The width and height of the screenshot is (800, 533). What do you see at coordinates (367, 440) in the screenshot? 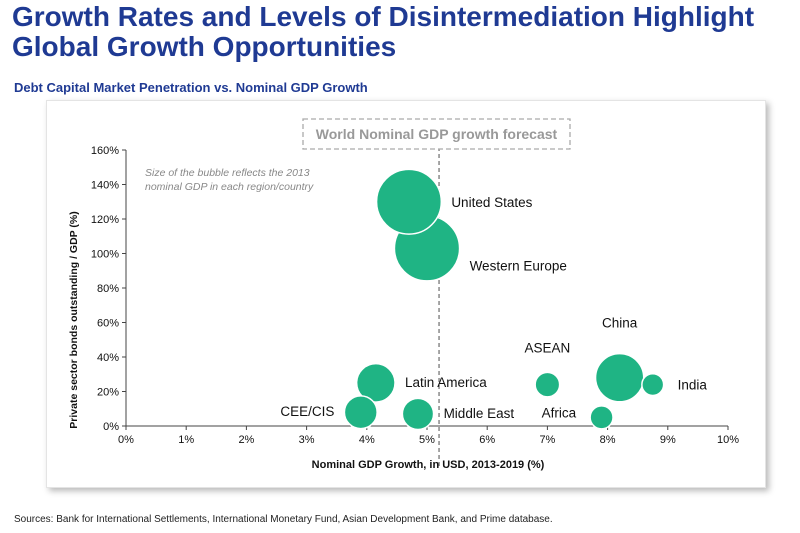
I see `x-tick-label: 4%` at bounding box center [367, 440].